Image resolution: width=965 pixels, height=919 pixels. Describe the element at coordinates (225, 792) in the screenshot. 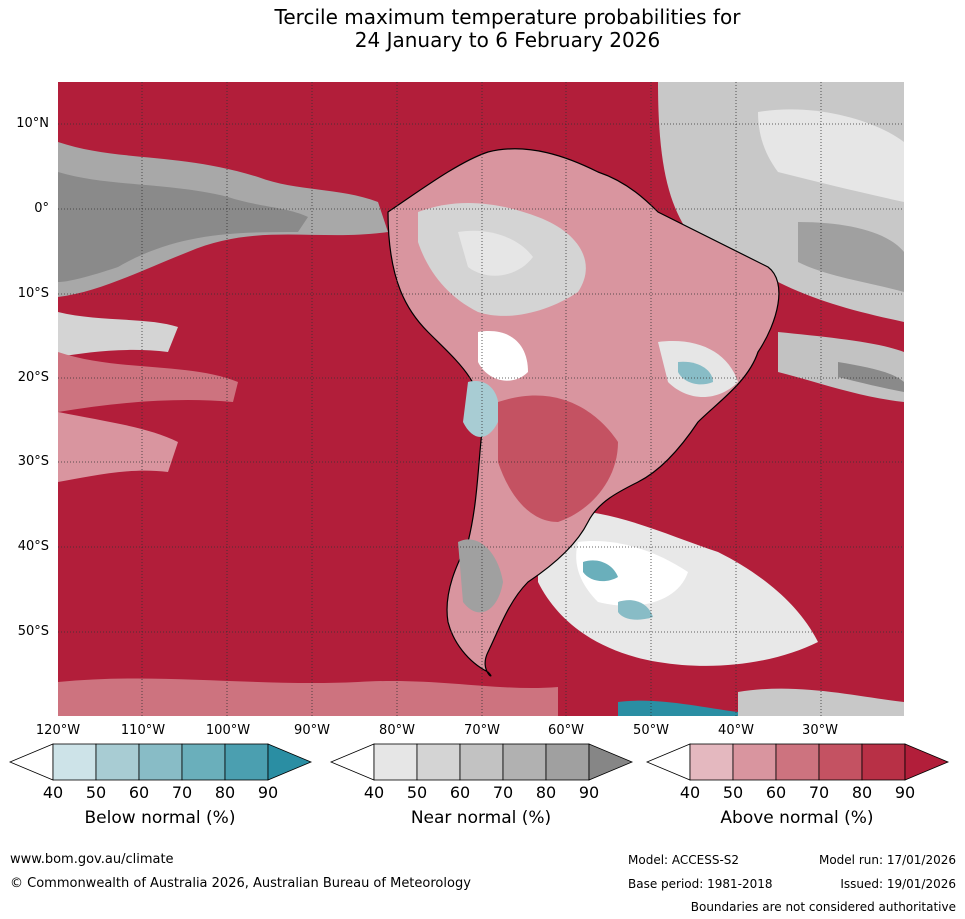

I see `cb-below-tick-80: 80` at that location.